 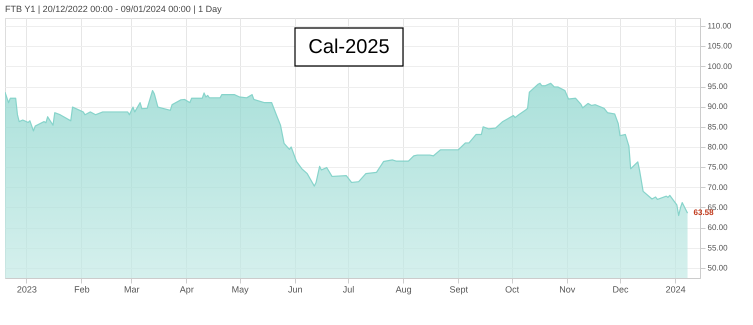 What do you see at coordinates (26, 289) in the screenshot?
I see `x-tick-label: 2023` at bounding box center [26, 289].